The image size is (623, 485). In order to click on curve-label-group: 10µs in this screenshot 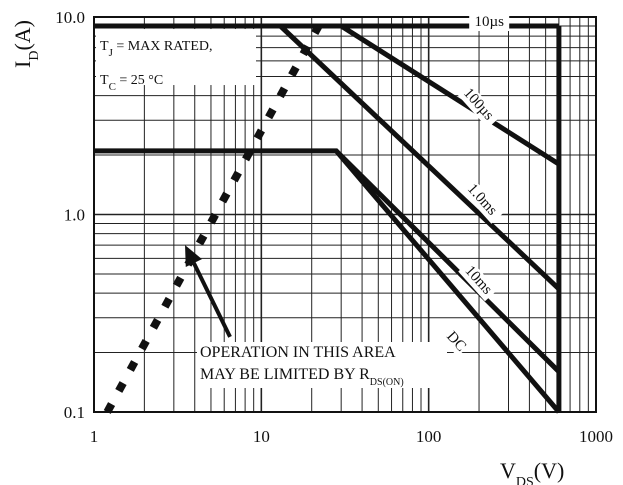, I will do `click(489, 23)`.